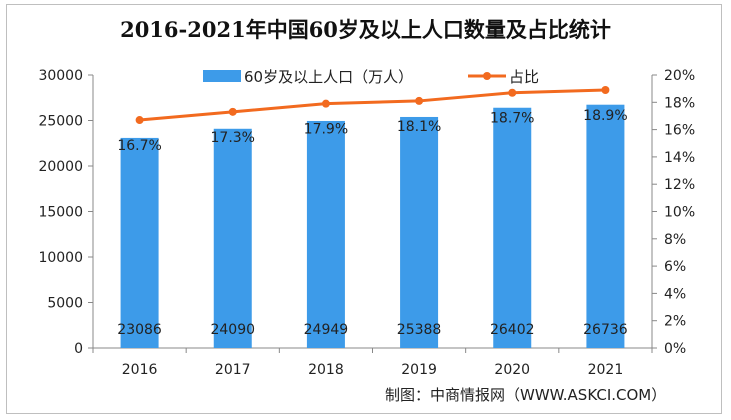 The height and width of the screenshot is (420, 731). What do you see at coordinates (60, 122) in the screenshot?
I see `left-tick-label: 25000` at bounding box center [60, 122].